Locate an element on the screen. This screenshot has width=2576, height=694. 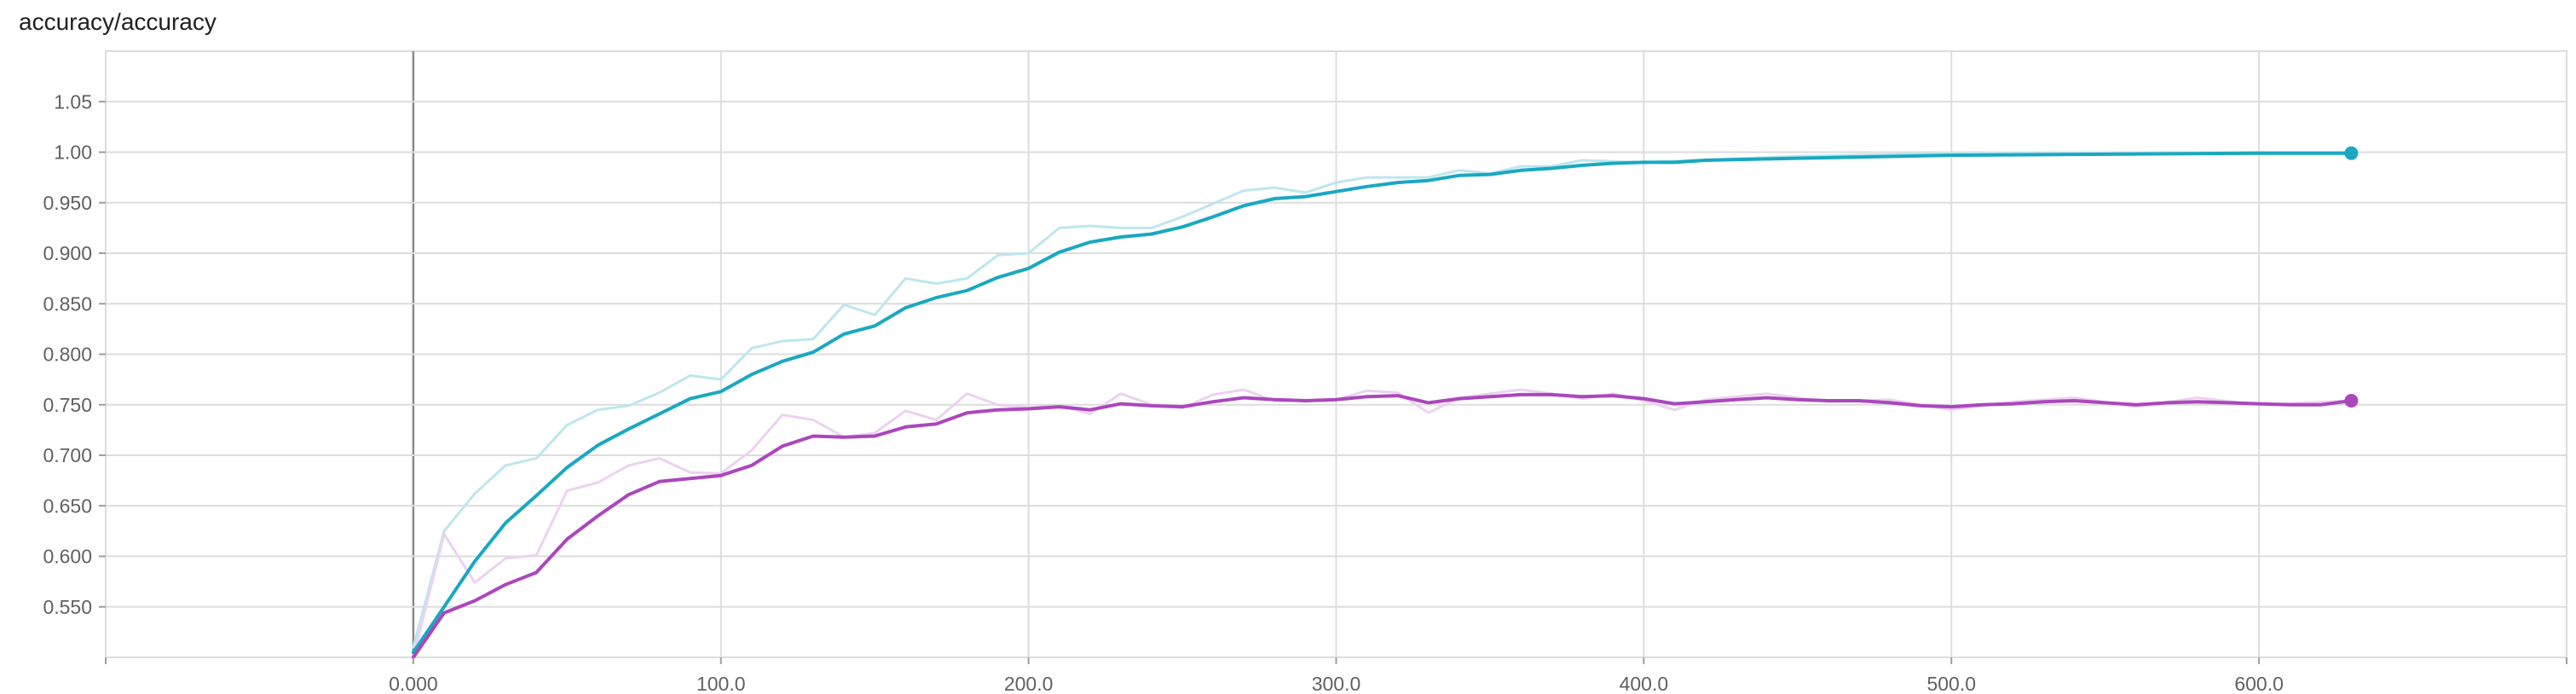
x-tick-label: 200.0 is located at coordinates (1029, 683).